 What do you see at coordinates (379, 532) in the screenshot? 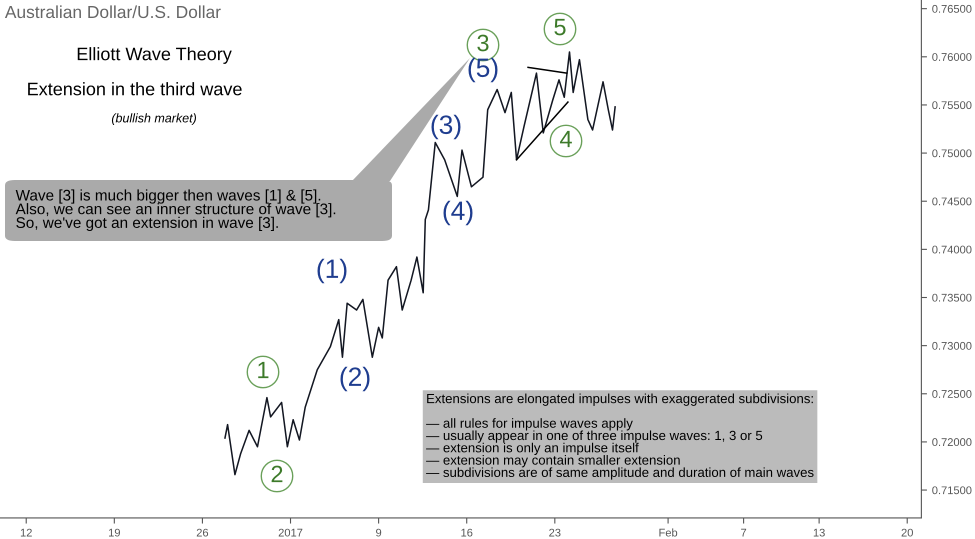
I see `x-tick-label: 9` at bounding box center [379, 532].